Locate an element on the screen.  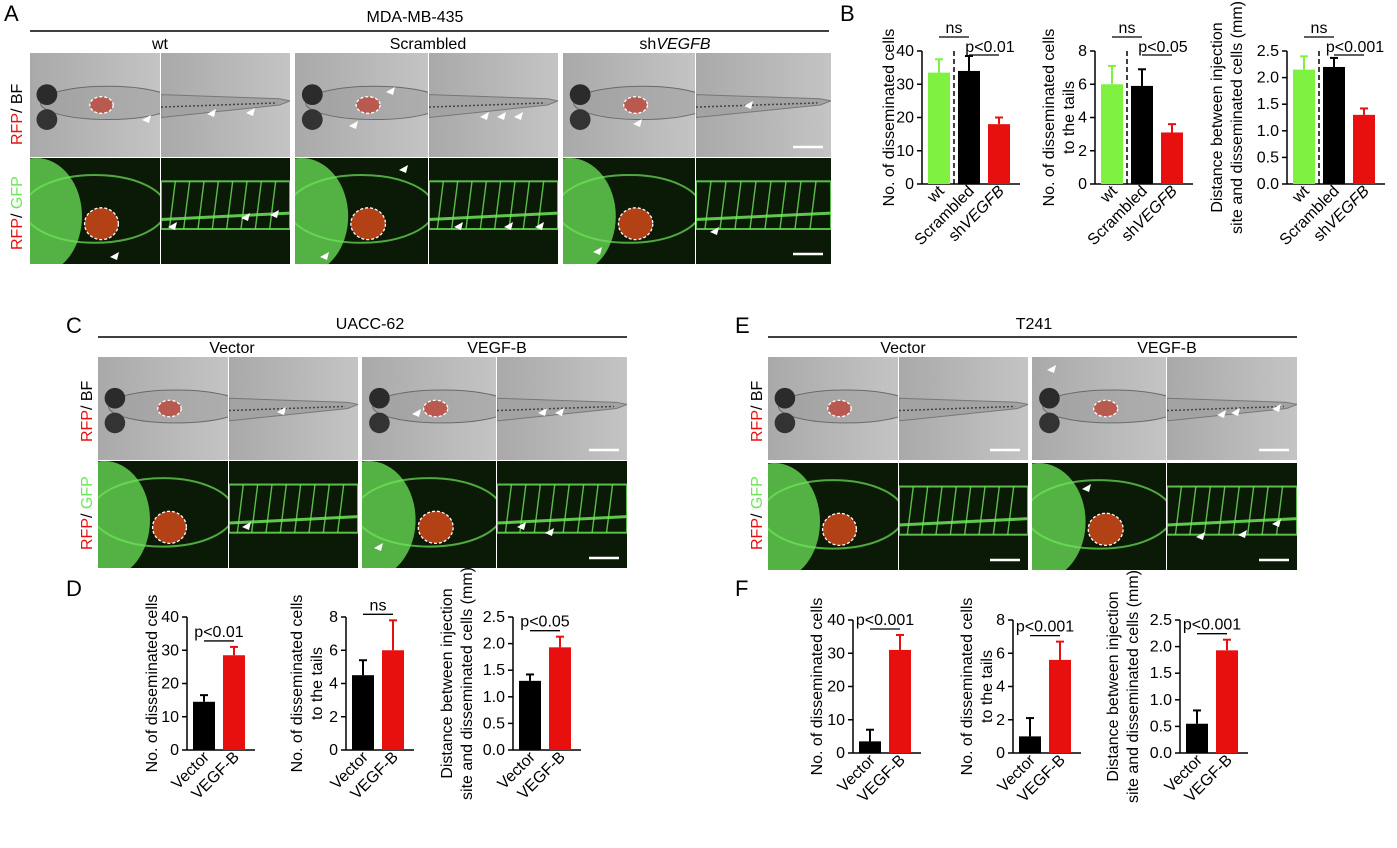
panel-a-group-scrambled: Scrambled is located at coordinates (428, 44).